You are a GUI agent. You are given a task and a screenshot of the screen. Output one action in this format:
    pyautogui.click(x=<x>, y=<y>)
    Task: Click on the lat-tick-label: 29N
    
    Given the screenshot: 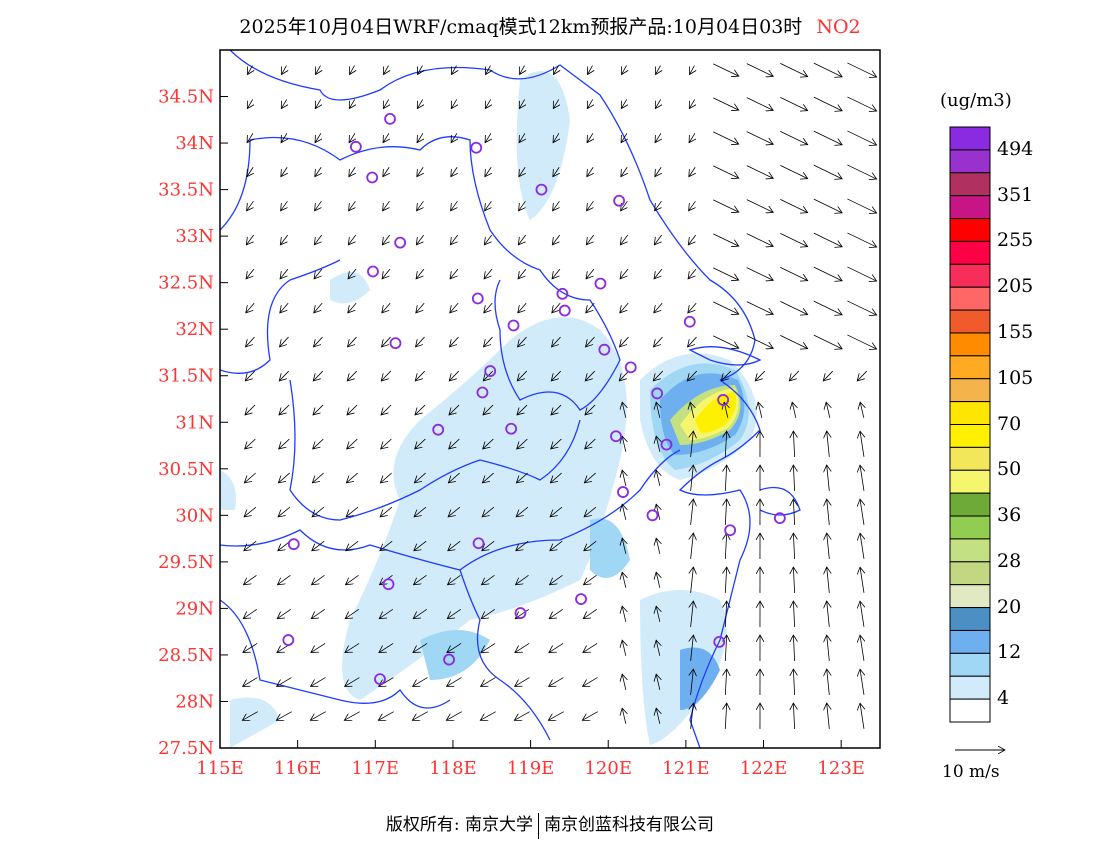 What is the action you would take?
    pyautogui.click(x=194, y=608)
    